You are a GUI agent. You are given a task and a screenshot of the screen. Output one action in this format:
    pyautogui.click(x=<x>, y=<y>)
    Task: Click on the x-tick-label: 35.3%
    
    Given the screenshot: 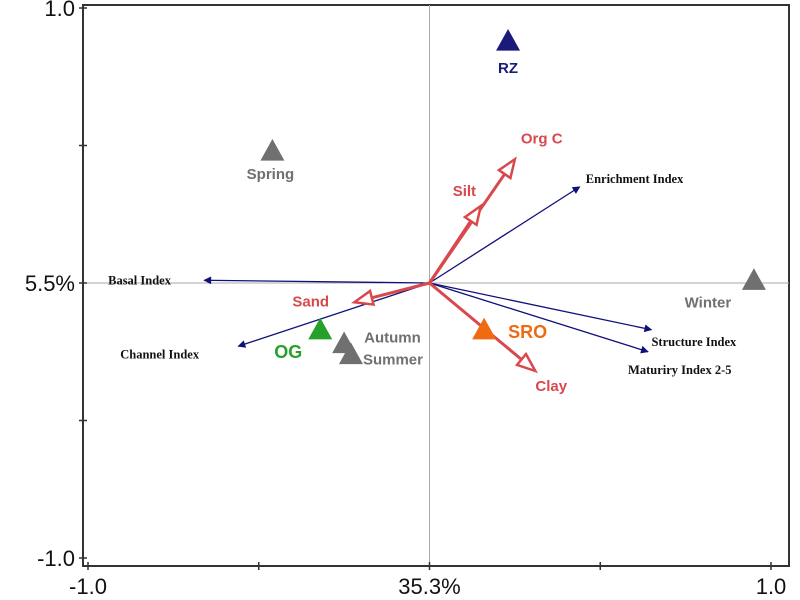 What is the action you would take?
    pyautogui.click(x=429, y=586)
    